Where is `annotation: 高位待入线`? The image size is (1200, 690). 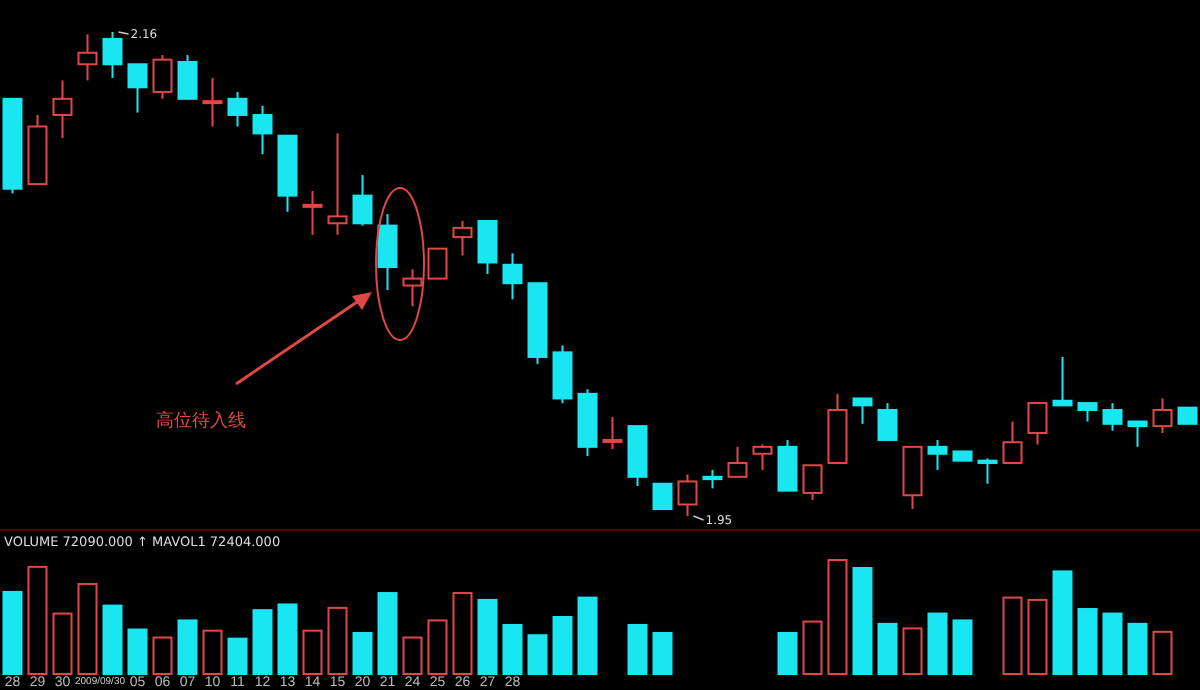 annotation: 高位待入线 is located at coordinates (201, 421).